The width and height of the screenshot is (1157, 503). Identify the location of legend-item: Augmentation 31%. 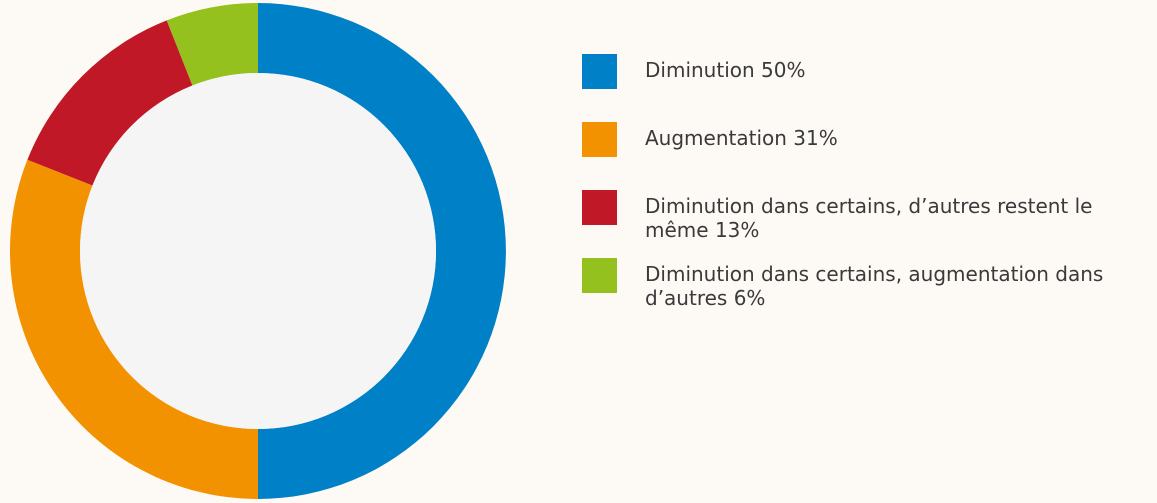
(863, 139).